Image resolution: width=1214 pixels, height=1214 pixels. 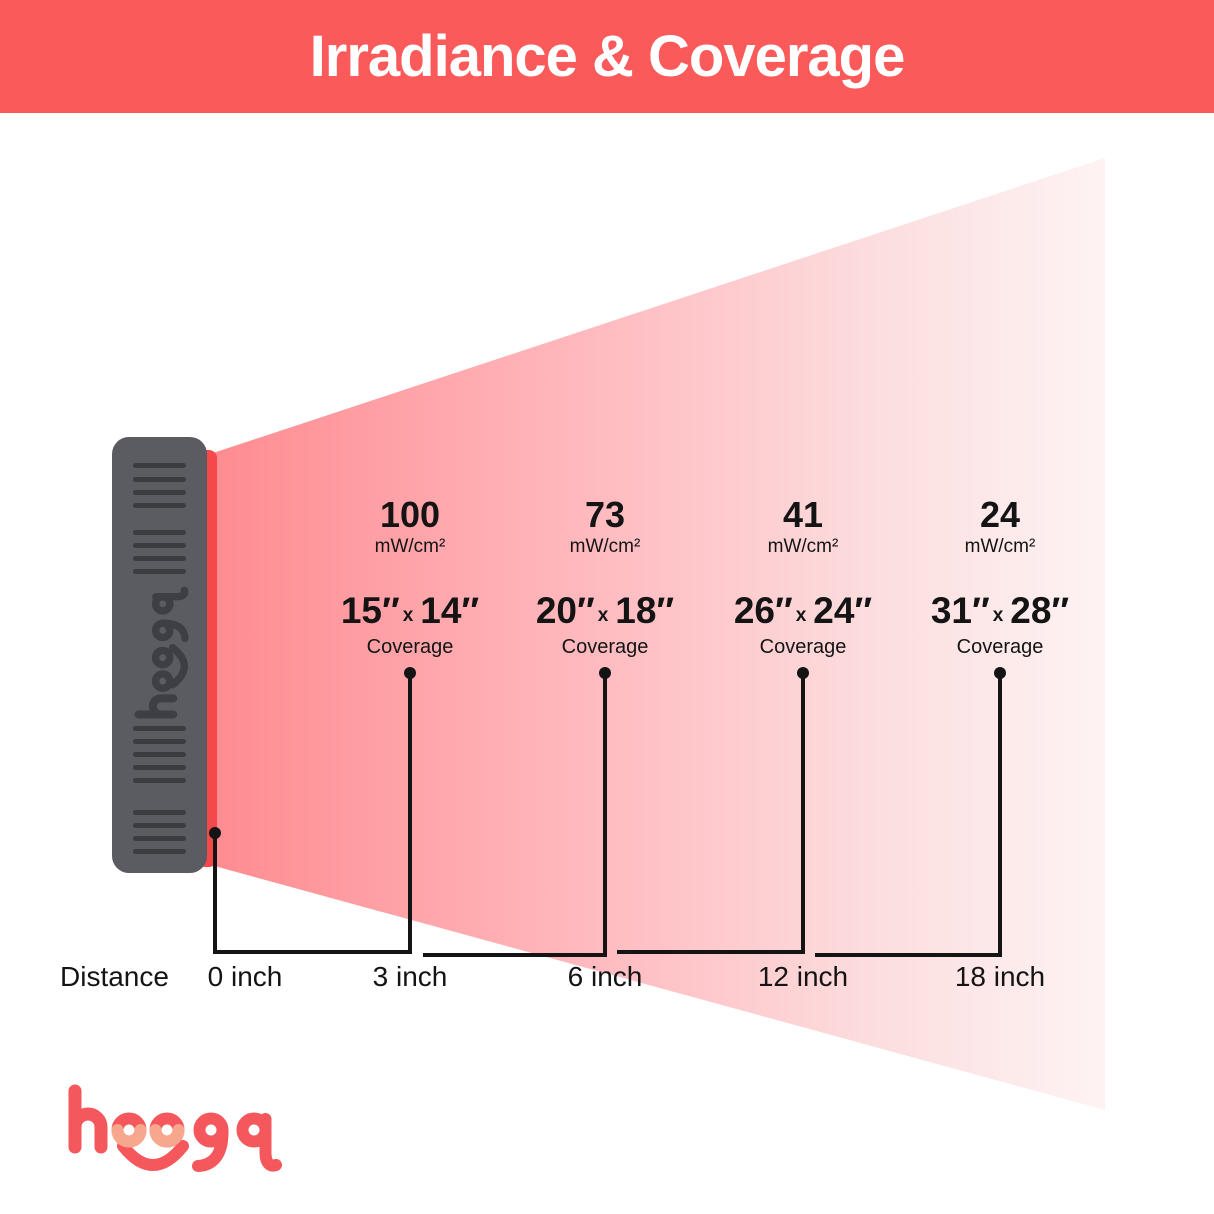 What do you see at coordinates (410, 976) in the screenshot?
I see `distance-tick-3inch: 3 inch` at bounding box center [410, 976].